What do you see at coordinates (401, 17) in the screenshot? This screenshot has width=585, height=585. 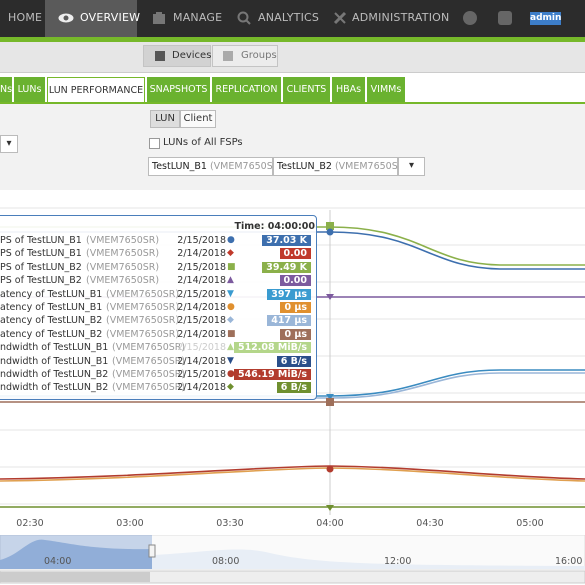 I see `nav-item: ADMINISTRATION` at bounding box center [401, 17].